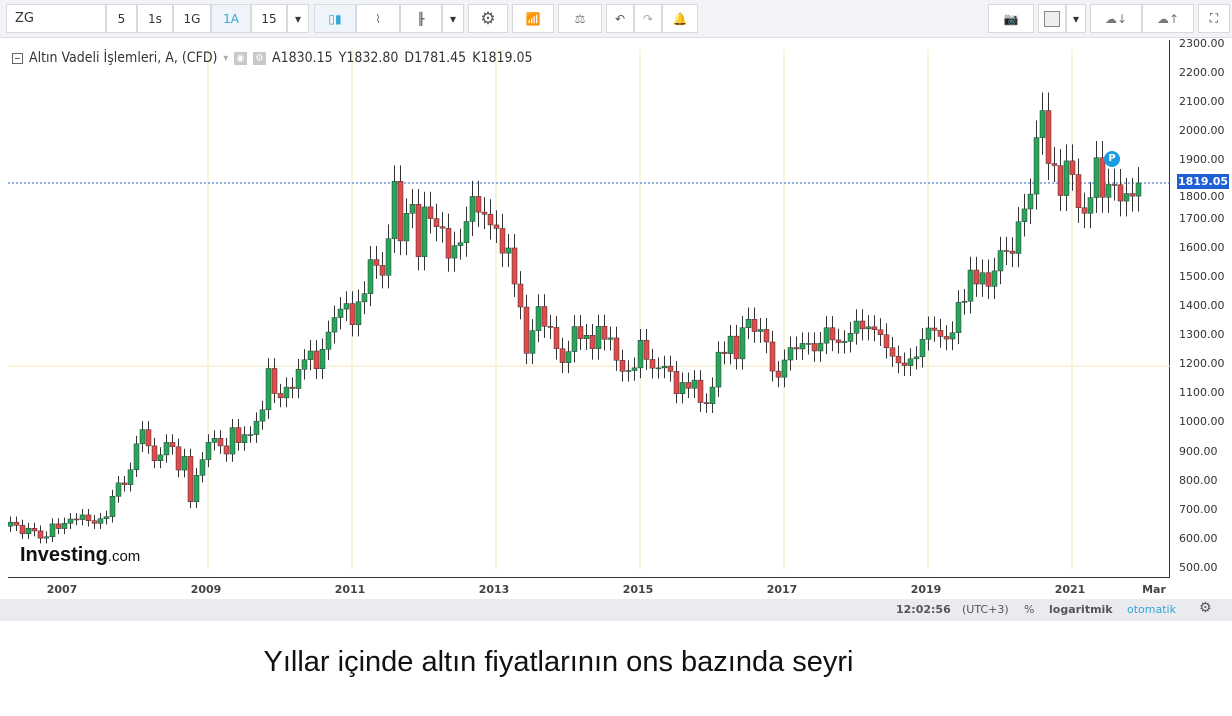 The image size is (1232, 716). I want to click on symbol-input: ZG, so click(56, 18).